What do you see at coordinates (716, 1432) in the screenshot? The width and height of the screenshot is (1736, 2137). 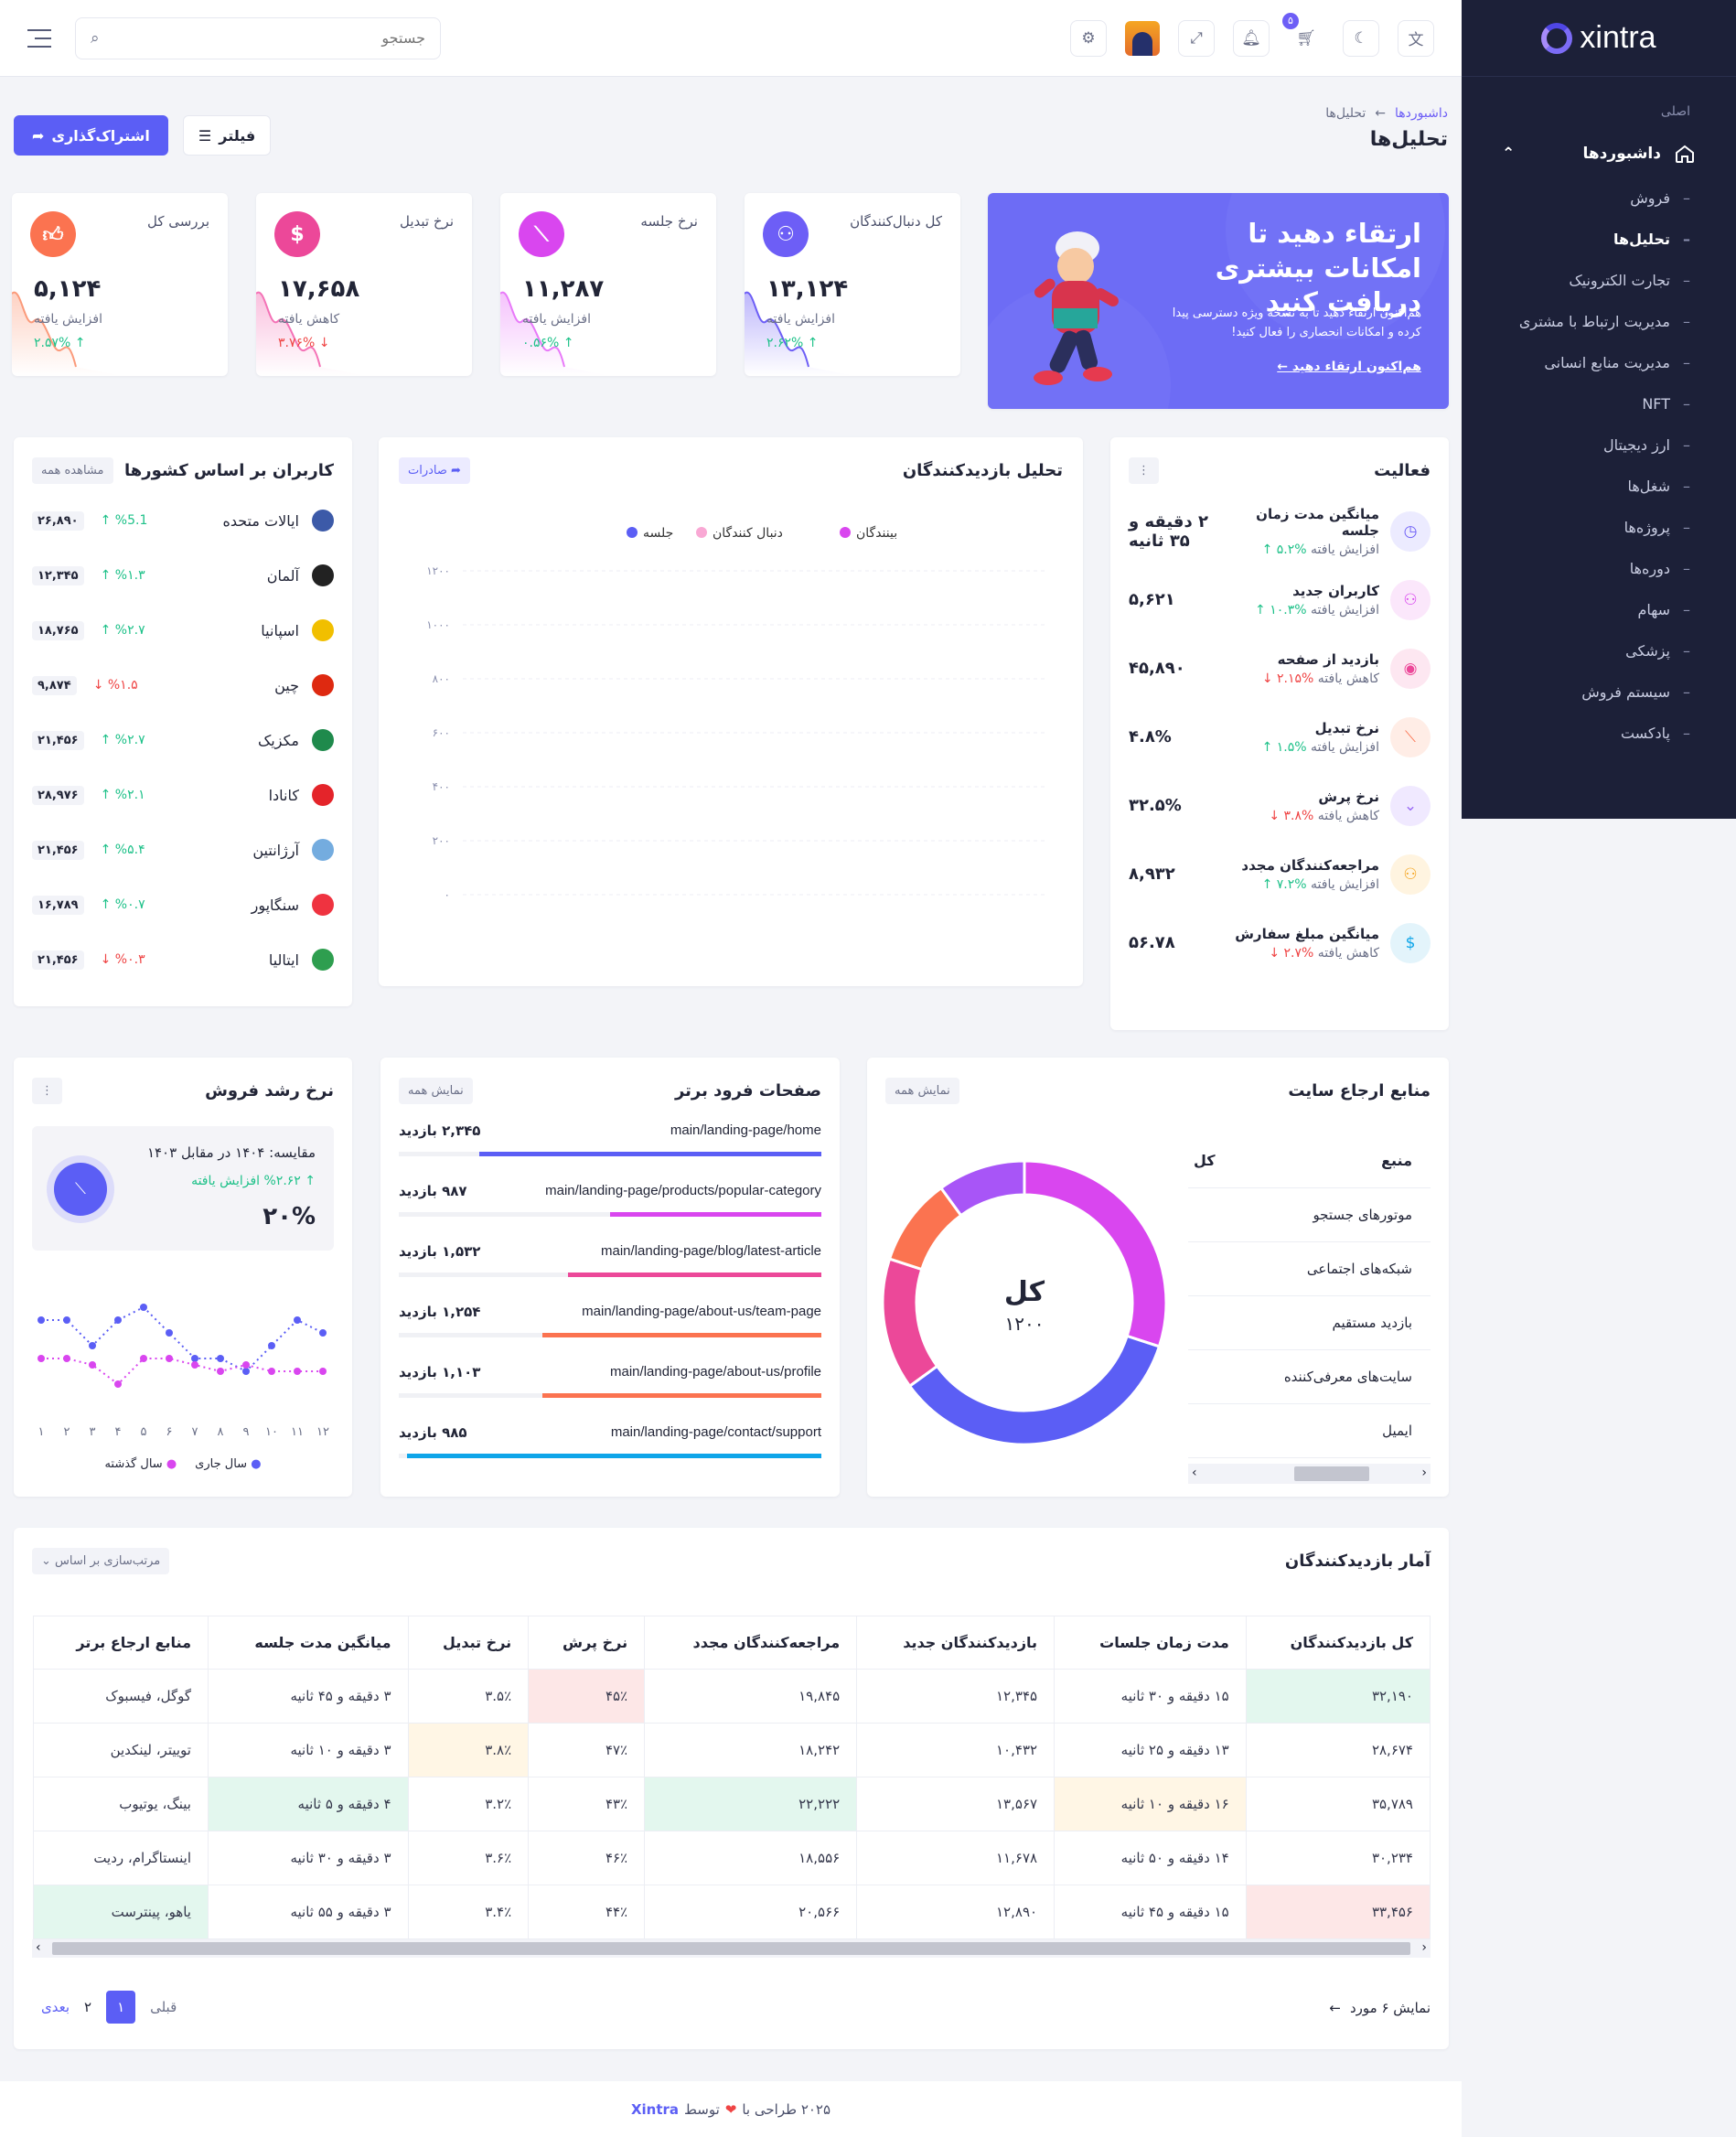 I see `landing-path: main/landing-page/contact/support` at bounding box center [716, 1432].